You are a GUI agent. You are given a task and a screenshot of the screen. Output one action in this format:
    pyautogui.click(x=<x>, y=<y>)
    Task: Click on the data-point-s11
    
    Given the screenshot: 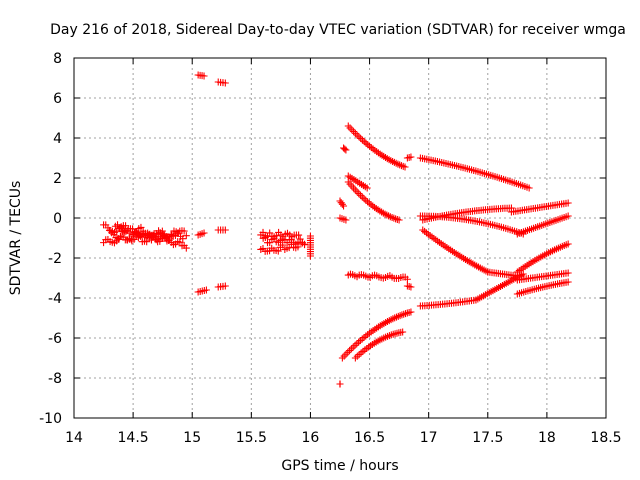 What is the action you would take?
    pyautogui.click(x=310, y=256)
    